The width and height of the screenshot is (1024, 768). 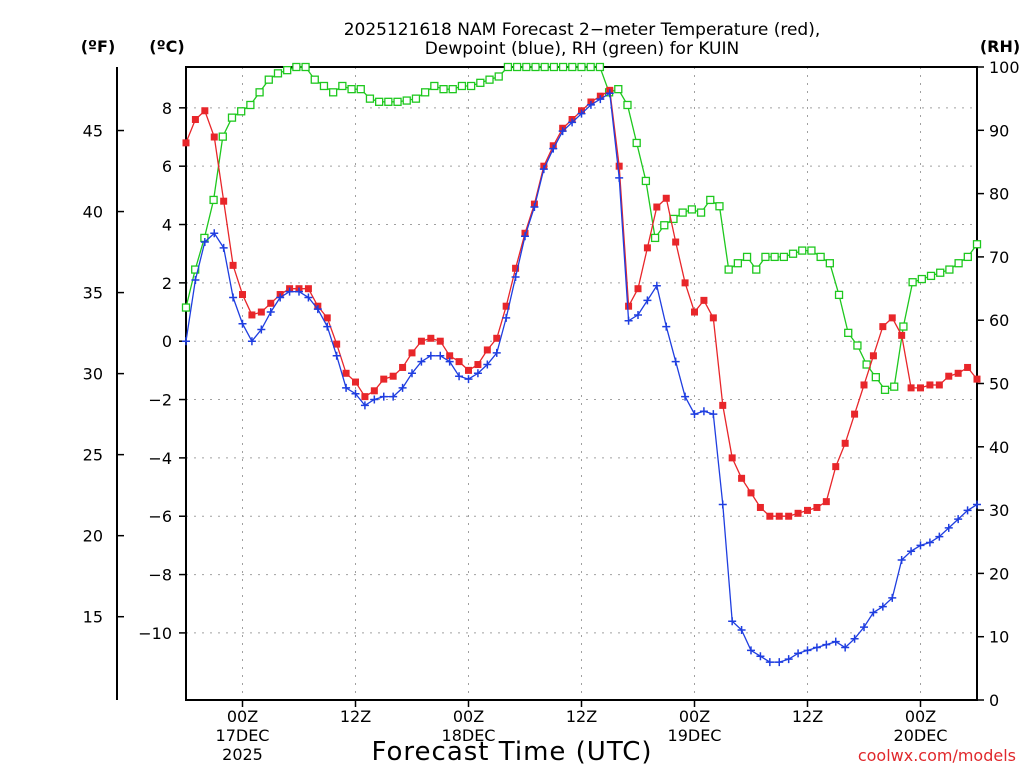 What do you see at coordinates (511, 752) in the screenshot?
I see `x-axis-label: Forecast Time (UTC)` at bounding box center [511, 752].